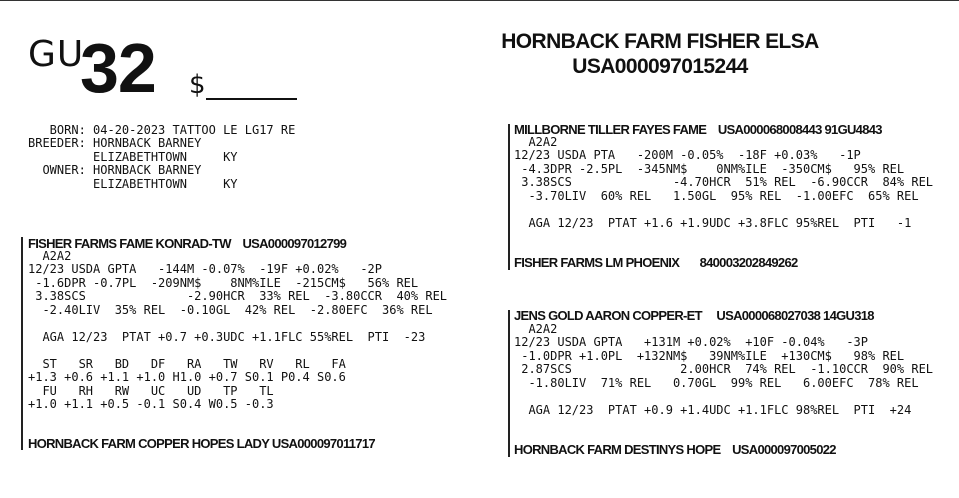  What do you see at coordinates (151, 390) in the screenshot?
I see `text-line: FU RH RW UC UD TP TL` at bounding box center [151, 390].